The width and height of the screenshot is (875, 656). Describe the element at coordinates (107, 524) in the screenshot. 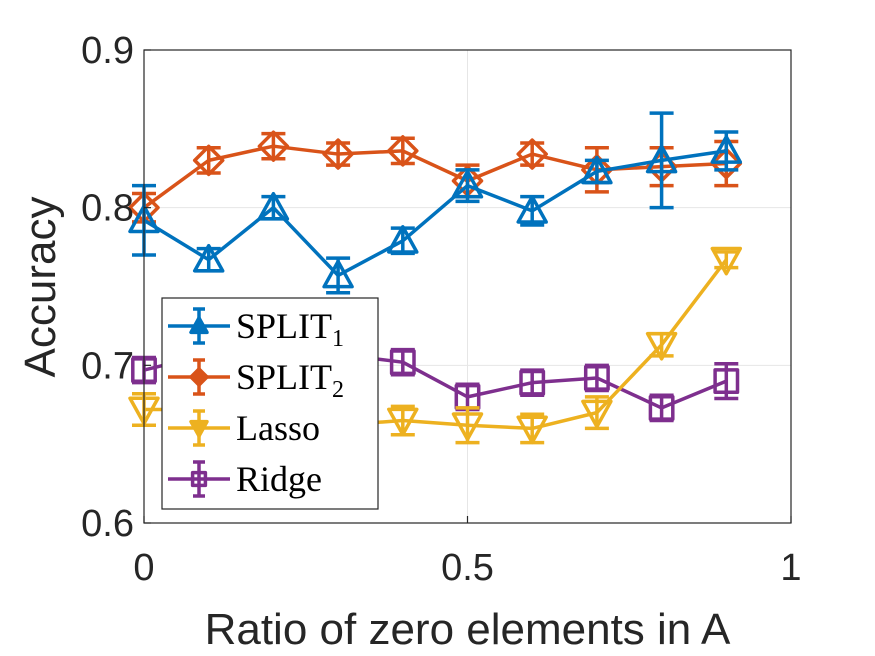

I see `y-tick-label: 0.6` at that location.